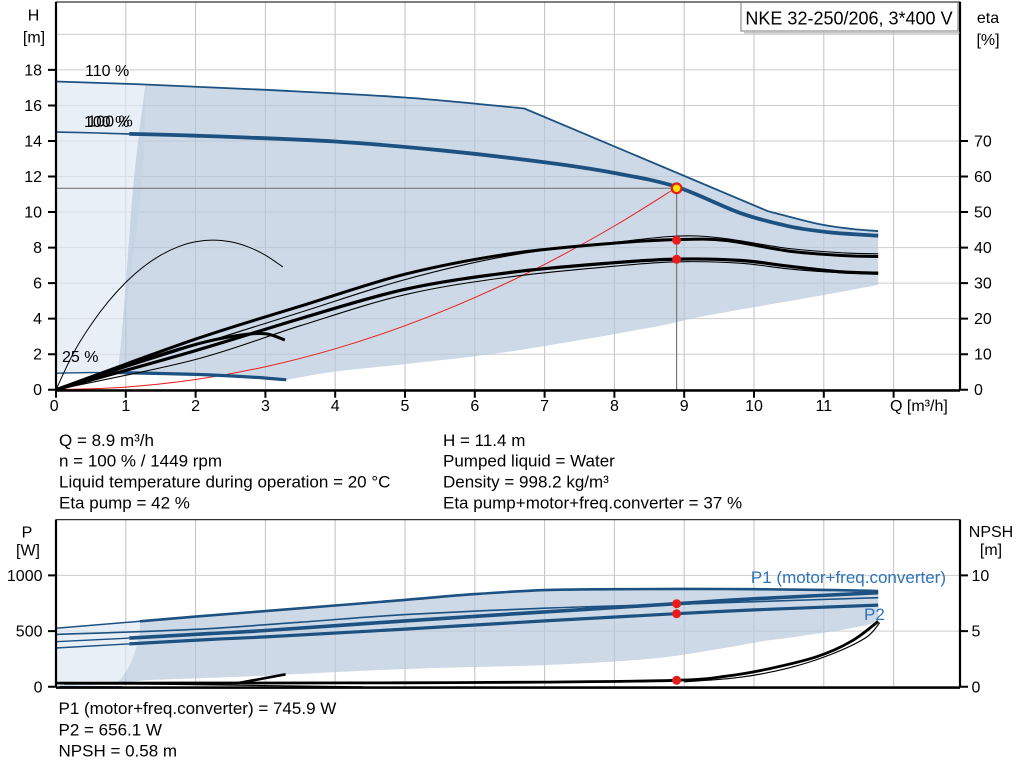 The width and height of the screenshot is (1024, 781). I want to click on svg-text: NPSH = 0.58 m, so click(118, 751).